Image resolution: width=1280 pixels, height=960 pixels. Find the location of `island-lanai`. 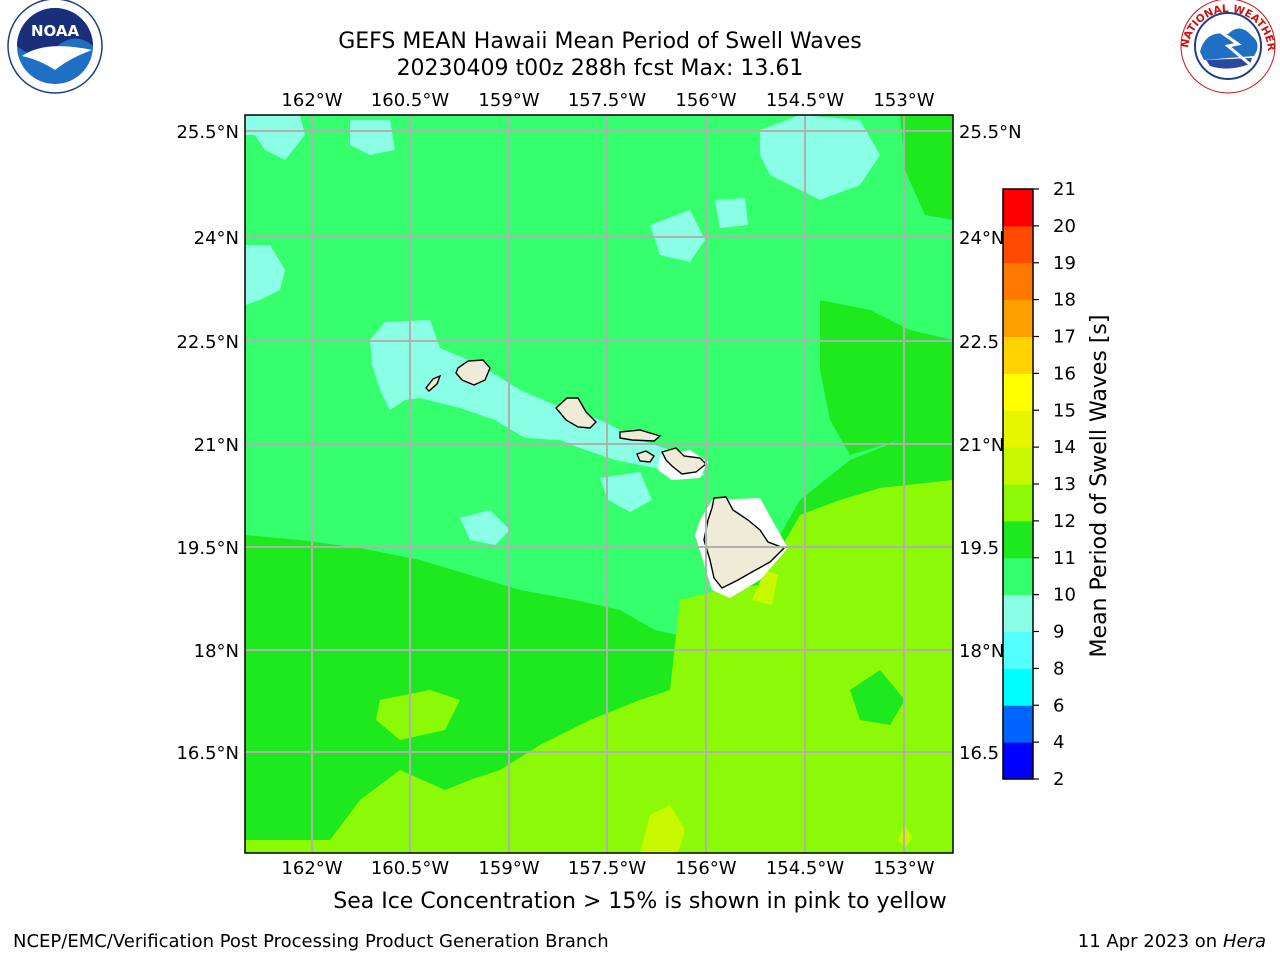

island-lanai is located at coordinates (645, 456).